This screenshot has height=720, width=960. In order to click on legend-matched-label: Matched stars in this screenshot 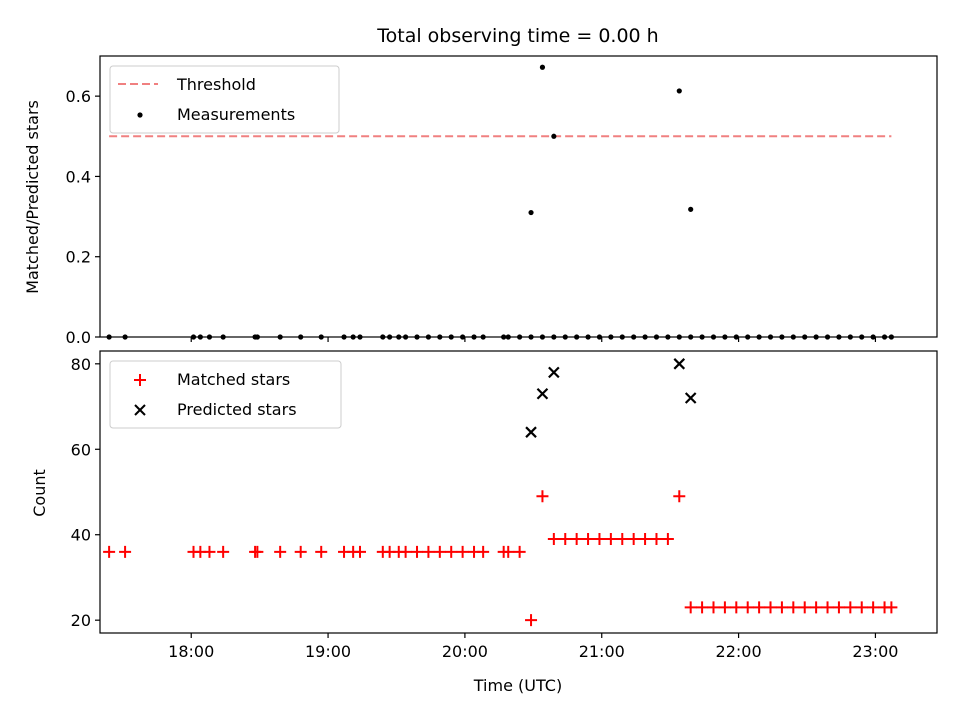, I will do `click(233, 379)`.